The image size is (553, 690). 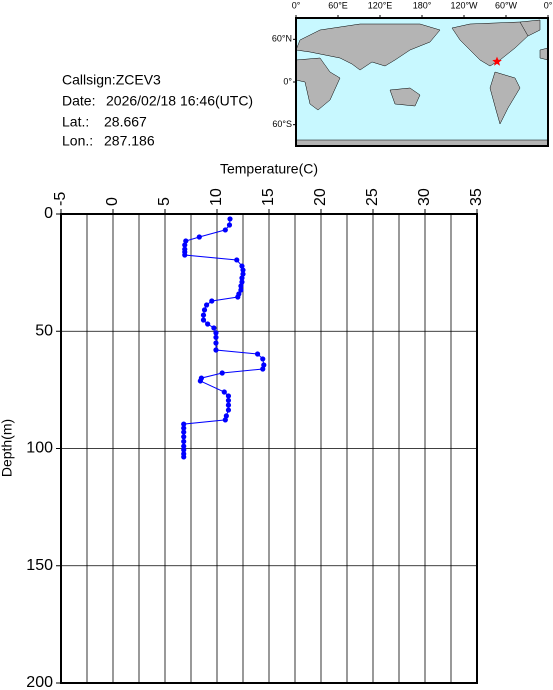 I want to click on x-tick-label: 5, so click(x=164, y=201).